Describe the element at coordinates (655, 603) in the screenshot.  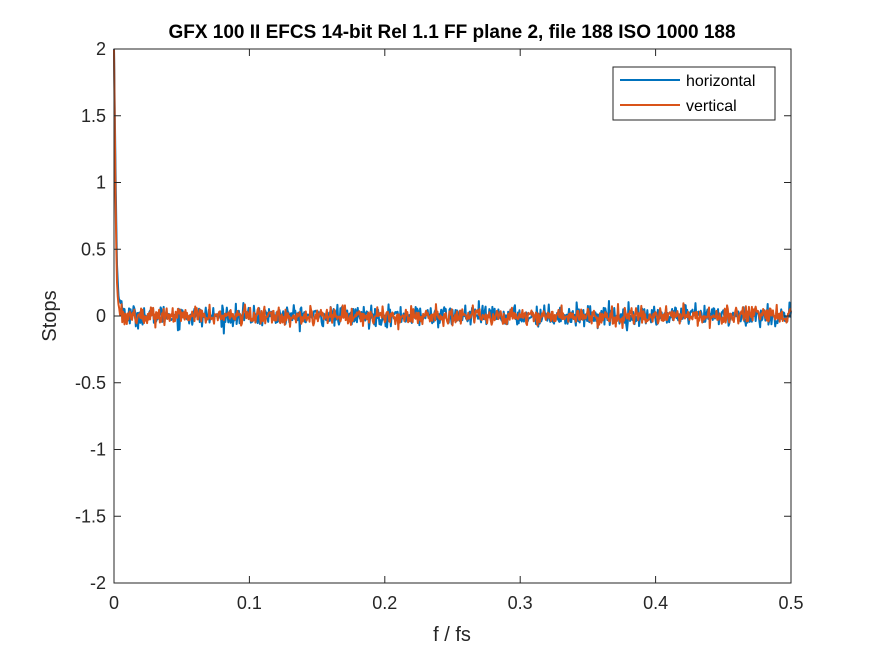
I see `x-tick-label: 0.4` at that location.